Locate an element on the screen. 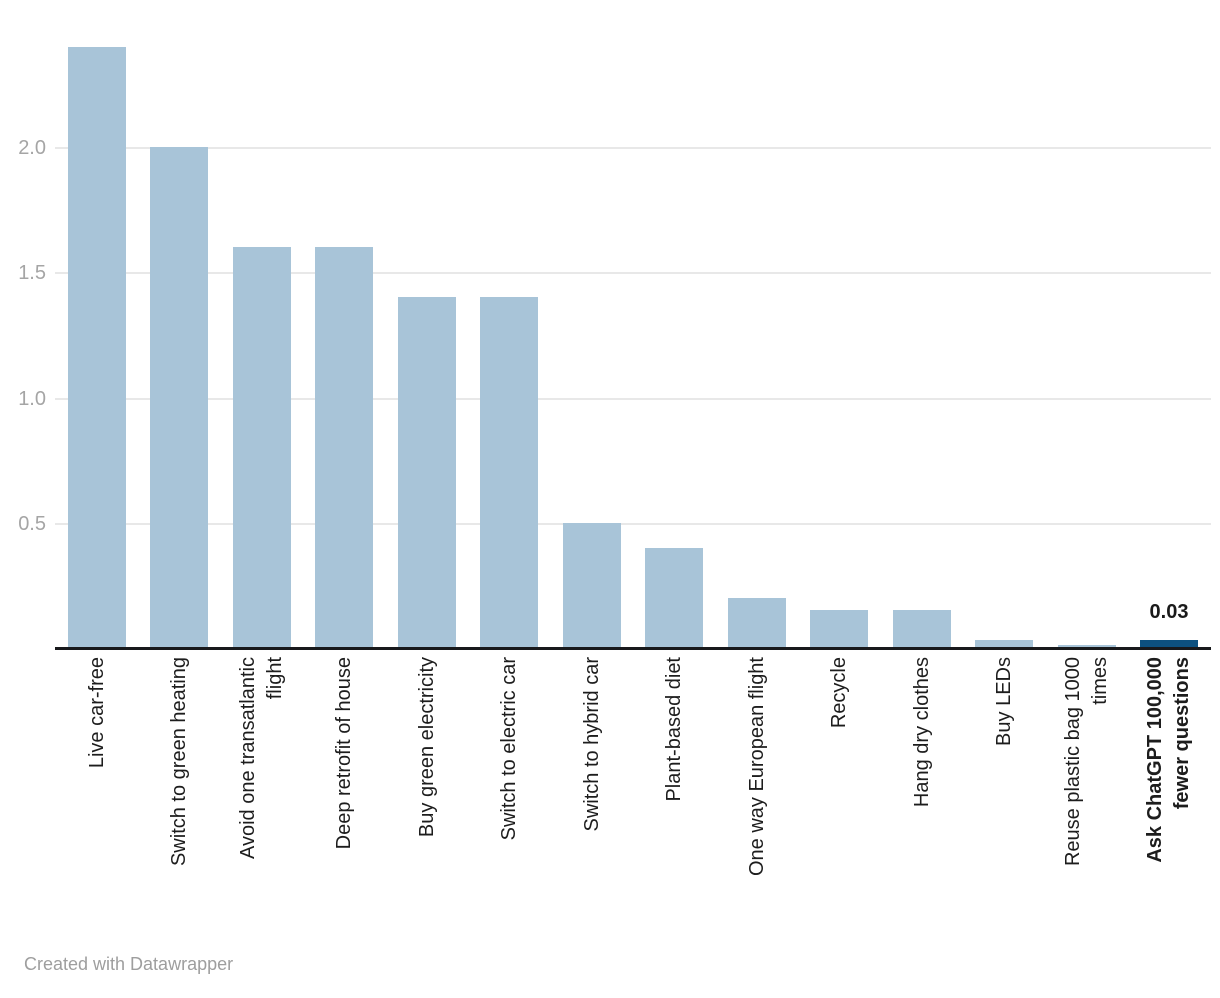  x-axis-line is located at coordinates (633, 648).